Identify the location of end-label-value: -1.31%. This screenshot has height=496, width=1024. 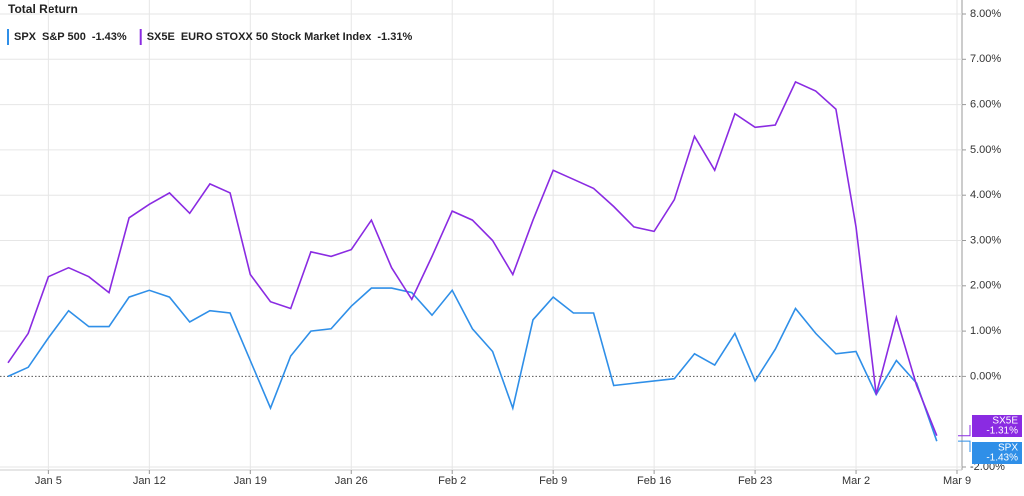
(1002, 431).